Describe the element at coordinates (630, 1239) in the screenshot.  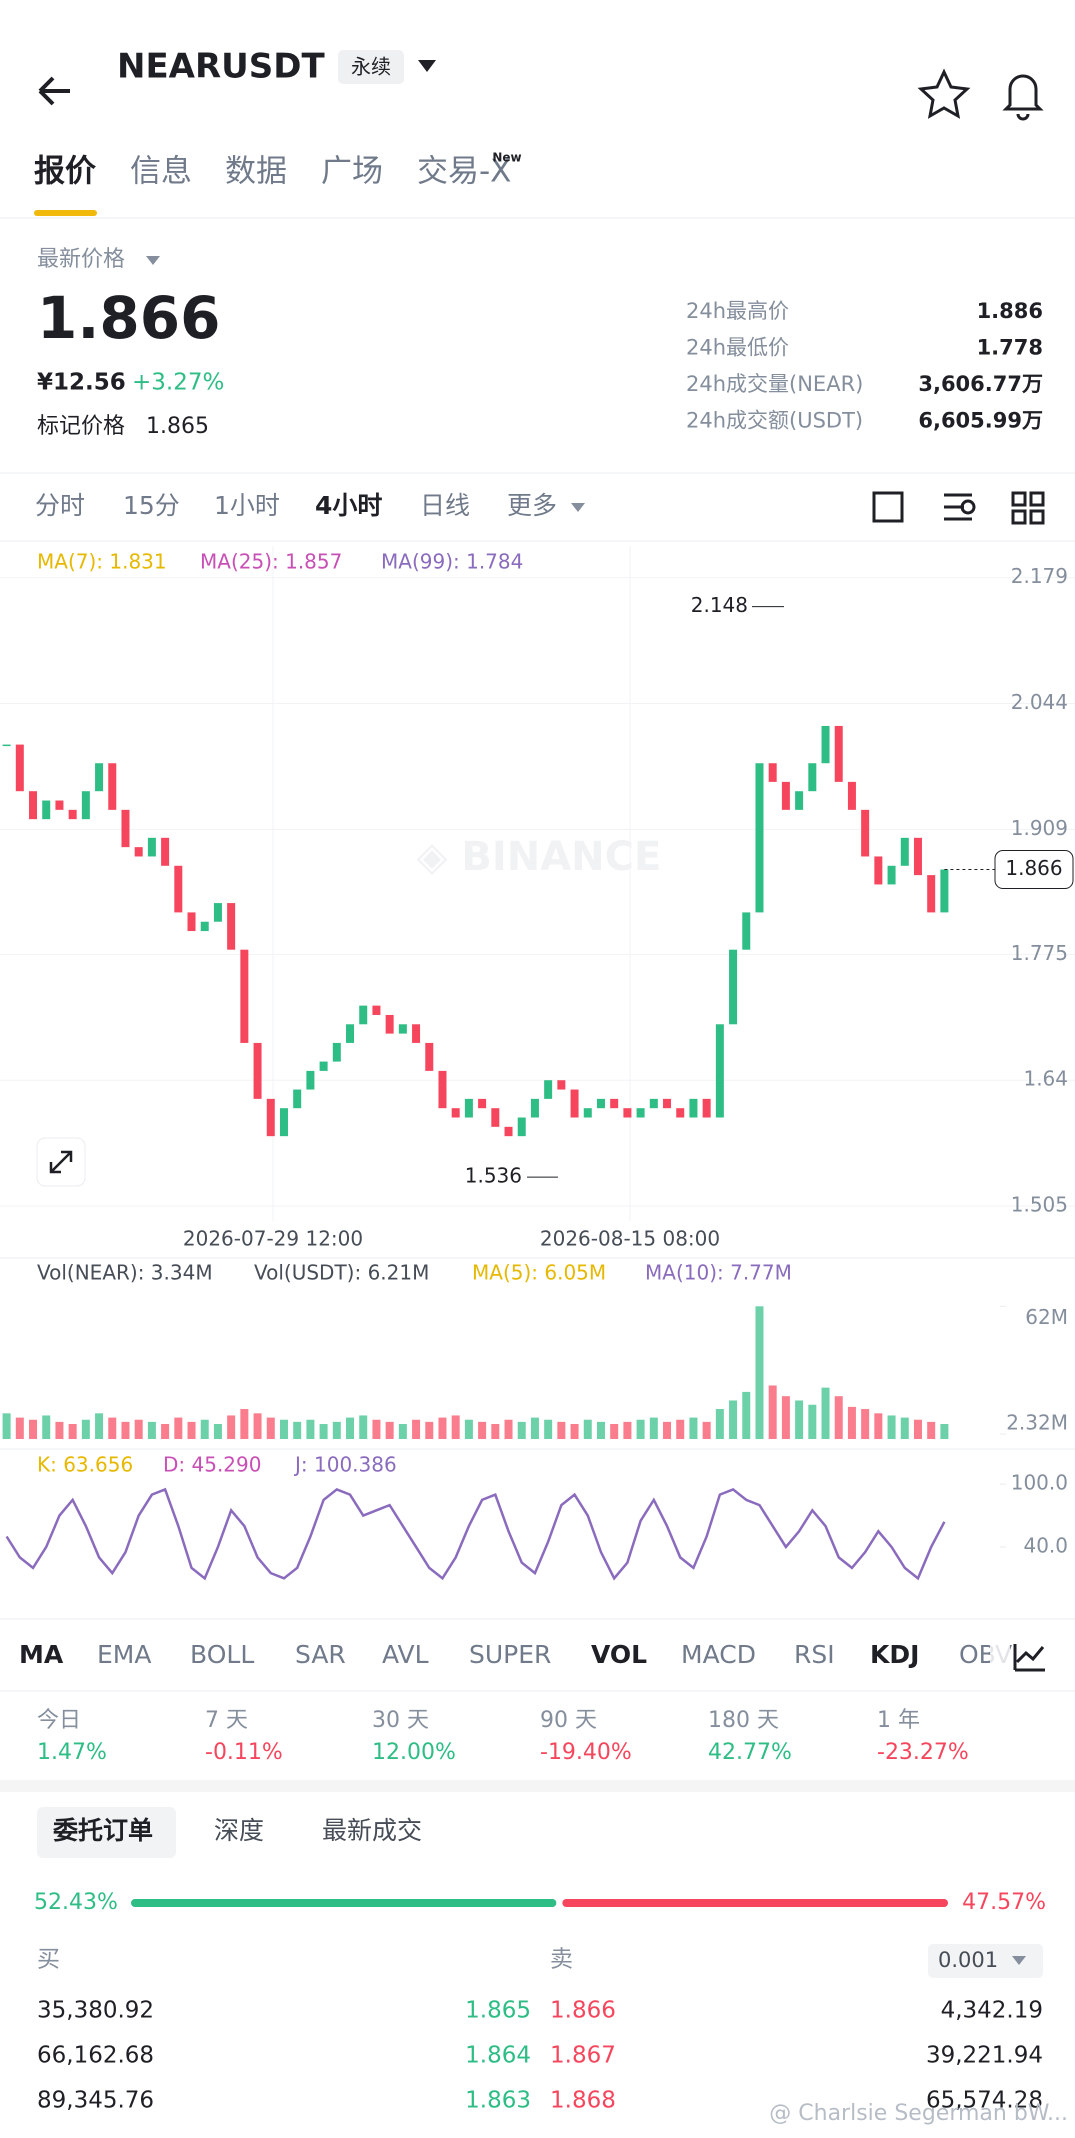
I see `x-tick-label: 2026-08-15 08:00` at that location.